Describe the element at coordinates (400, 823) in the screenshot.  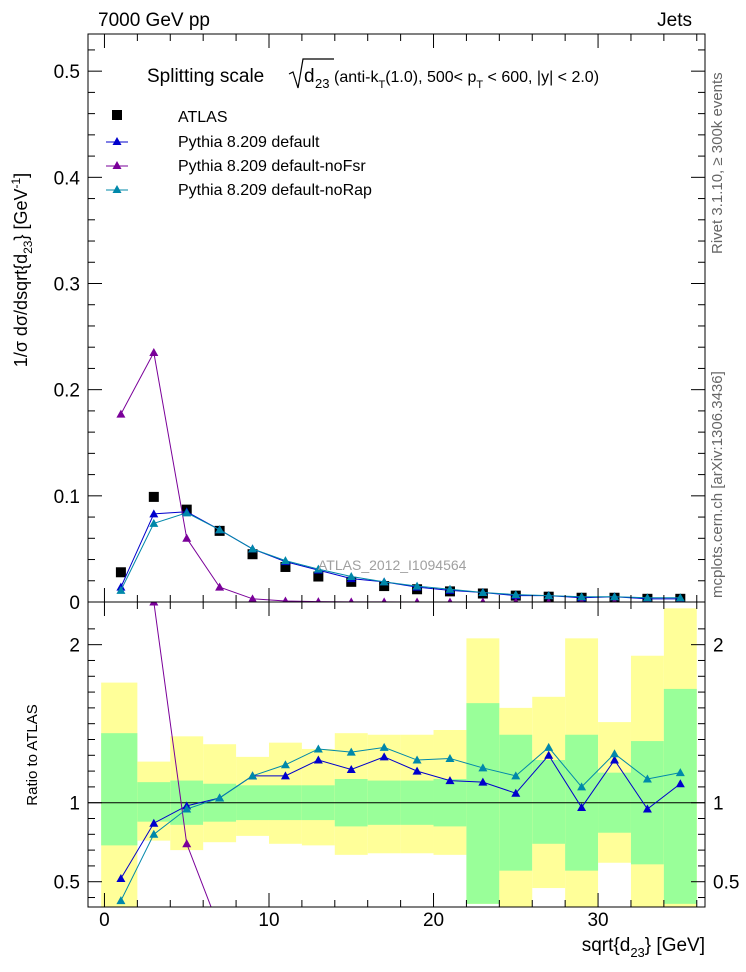
I see `ratio-line-pythia-8-209-default-norap` at that location.